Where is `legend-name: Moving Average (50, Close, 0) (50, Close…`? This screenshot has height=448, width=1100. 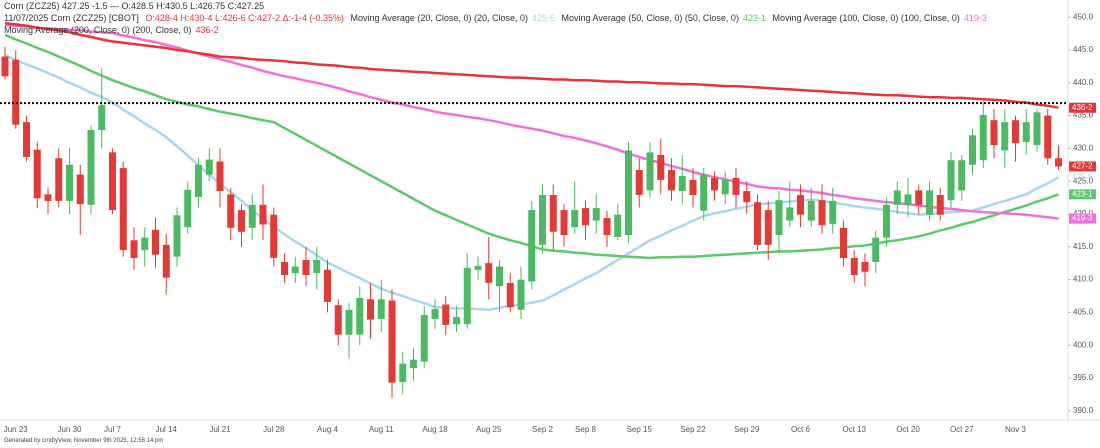
legend-name: Moving Average (50, Close, 0) (50, Close… is located at coordinates (650, 18).